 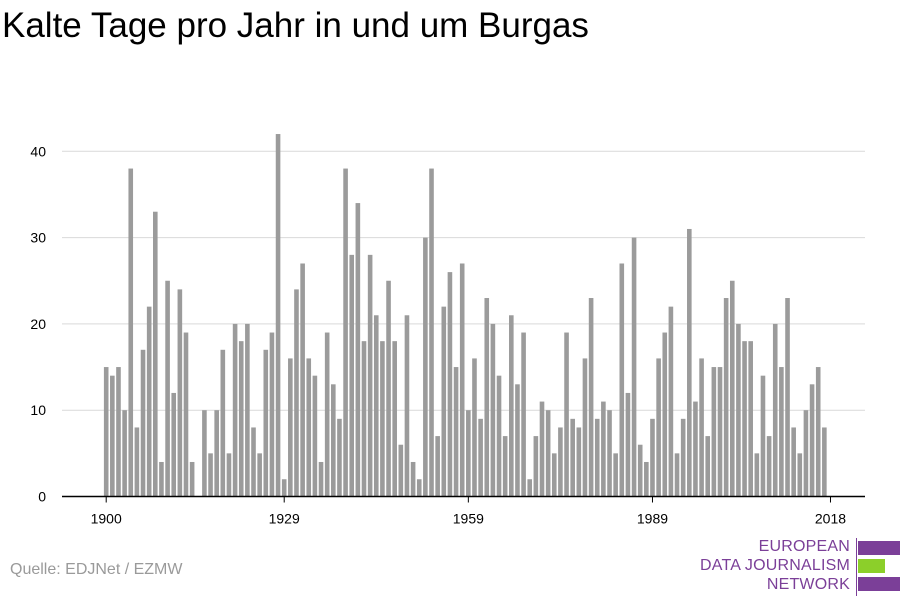 What do you see at coordinates (824, 462) in the screenshot?
I see `bar-2017` at bounding box center [824, 462].